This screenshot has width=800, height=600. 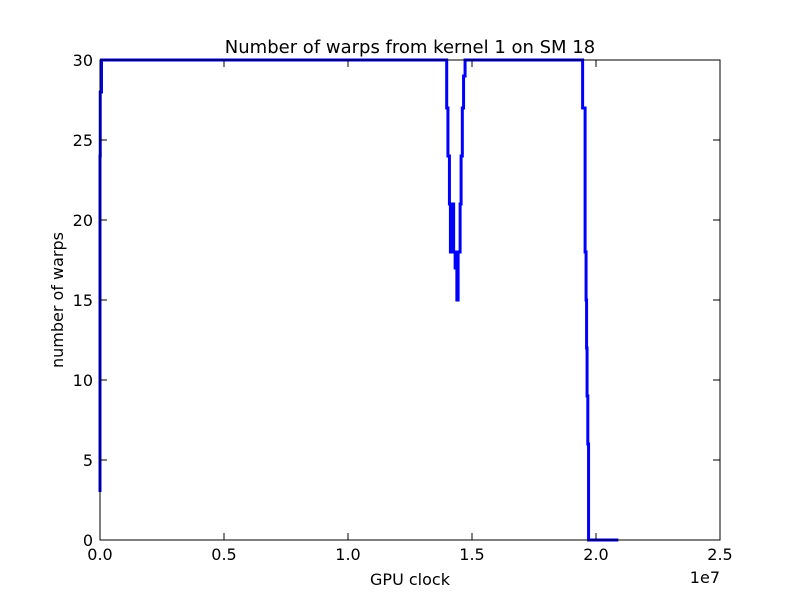 What do you see at coordinates (83, 140) in the screenshot?
I see `y-tick-label: 25` at bounding box center [83, 140].